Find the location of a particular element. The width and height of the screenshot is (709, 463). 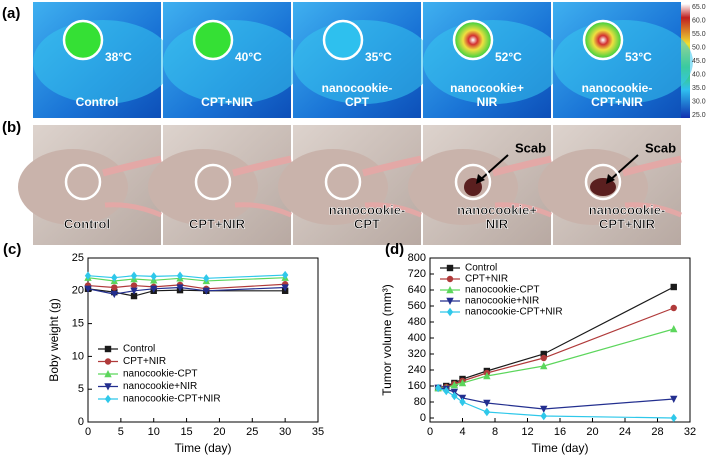

y-tick-label: 640 is located at coordinates (417, 290).